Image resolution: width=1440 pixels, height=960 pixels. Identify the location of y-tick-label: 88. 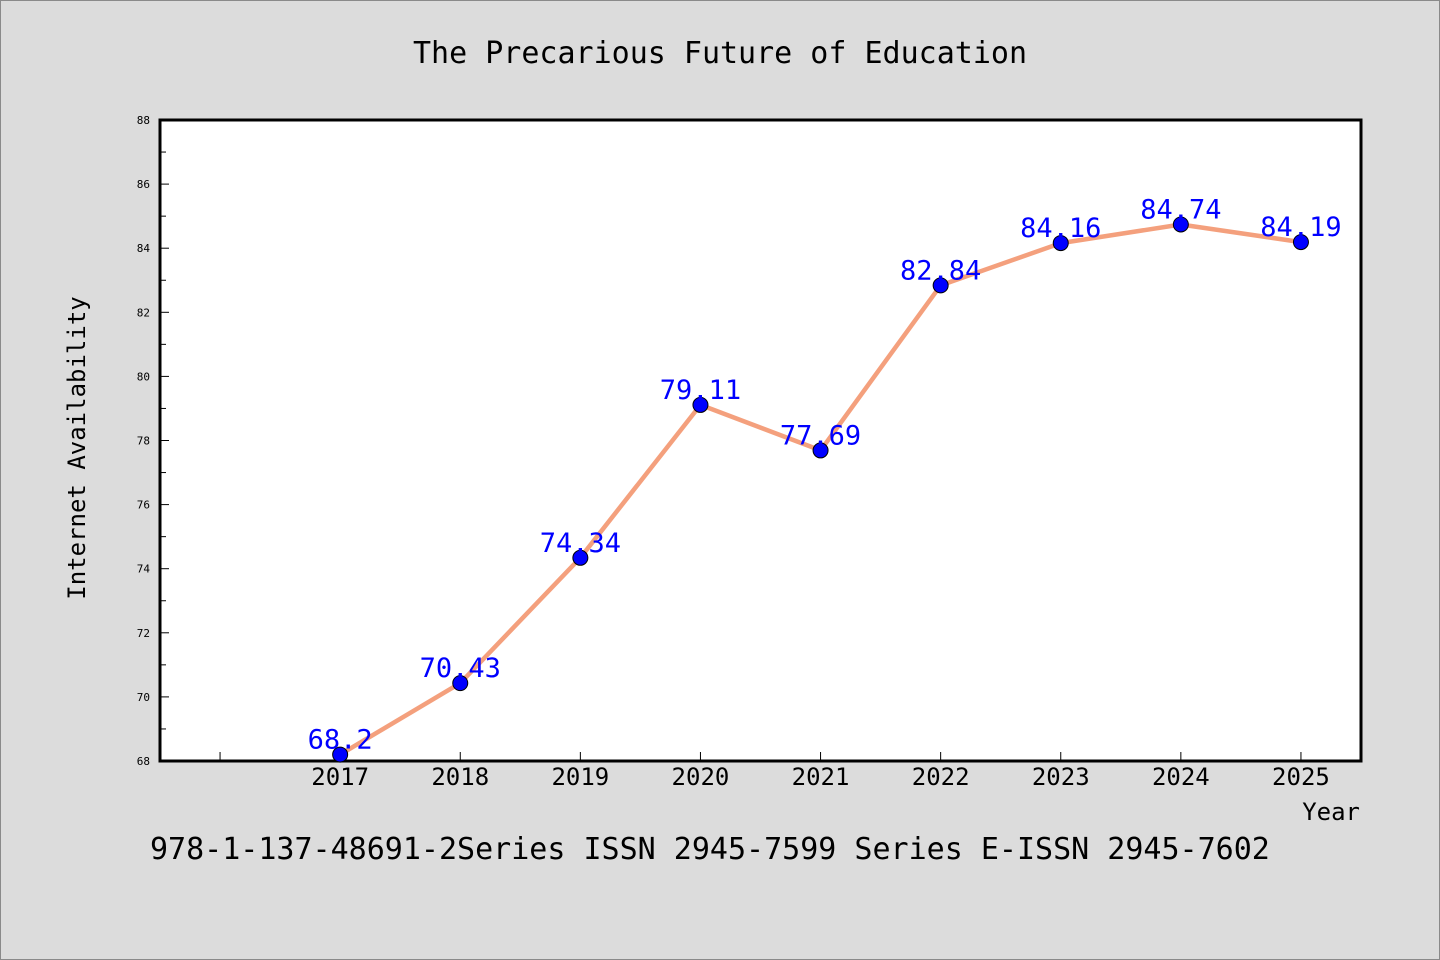
(143, 120).